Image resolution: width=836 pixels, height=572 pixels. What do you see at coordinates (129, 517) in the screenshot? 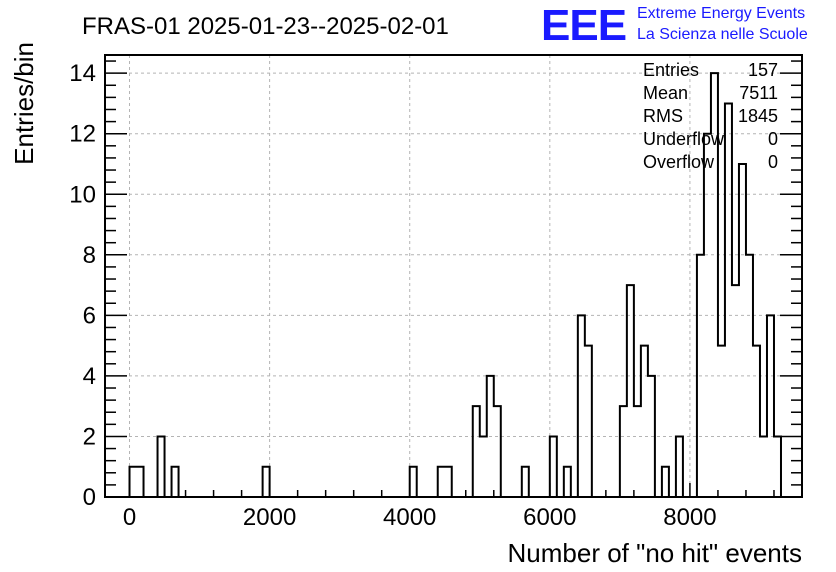
I see `x-tick-label: 0` at bounding box center [129, 517].